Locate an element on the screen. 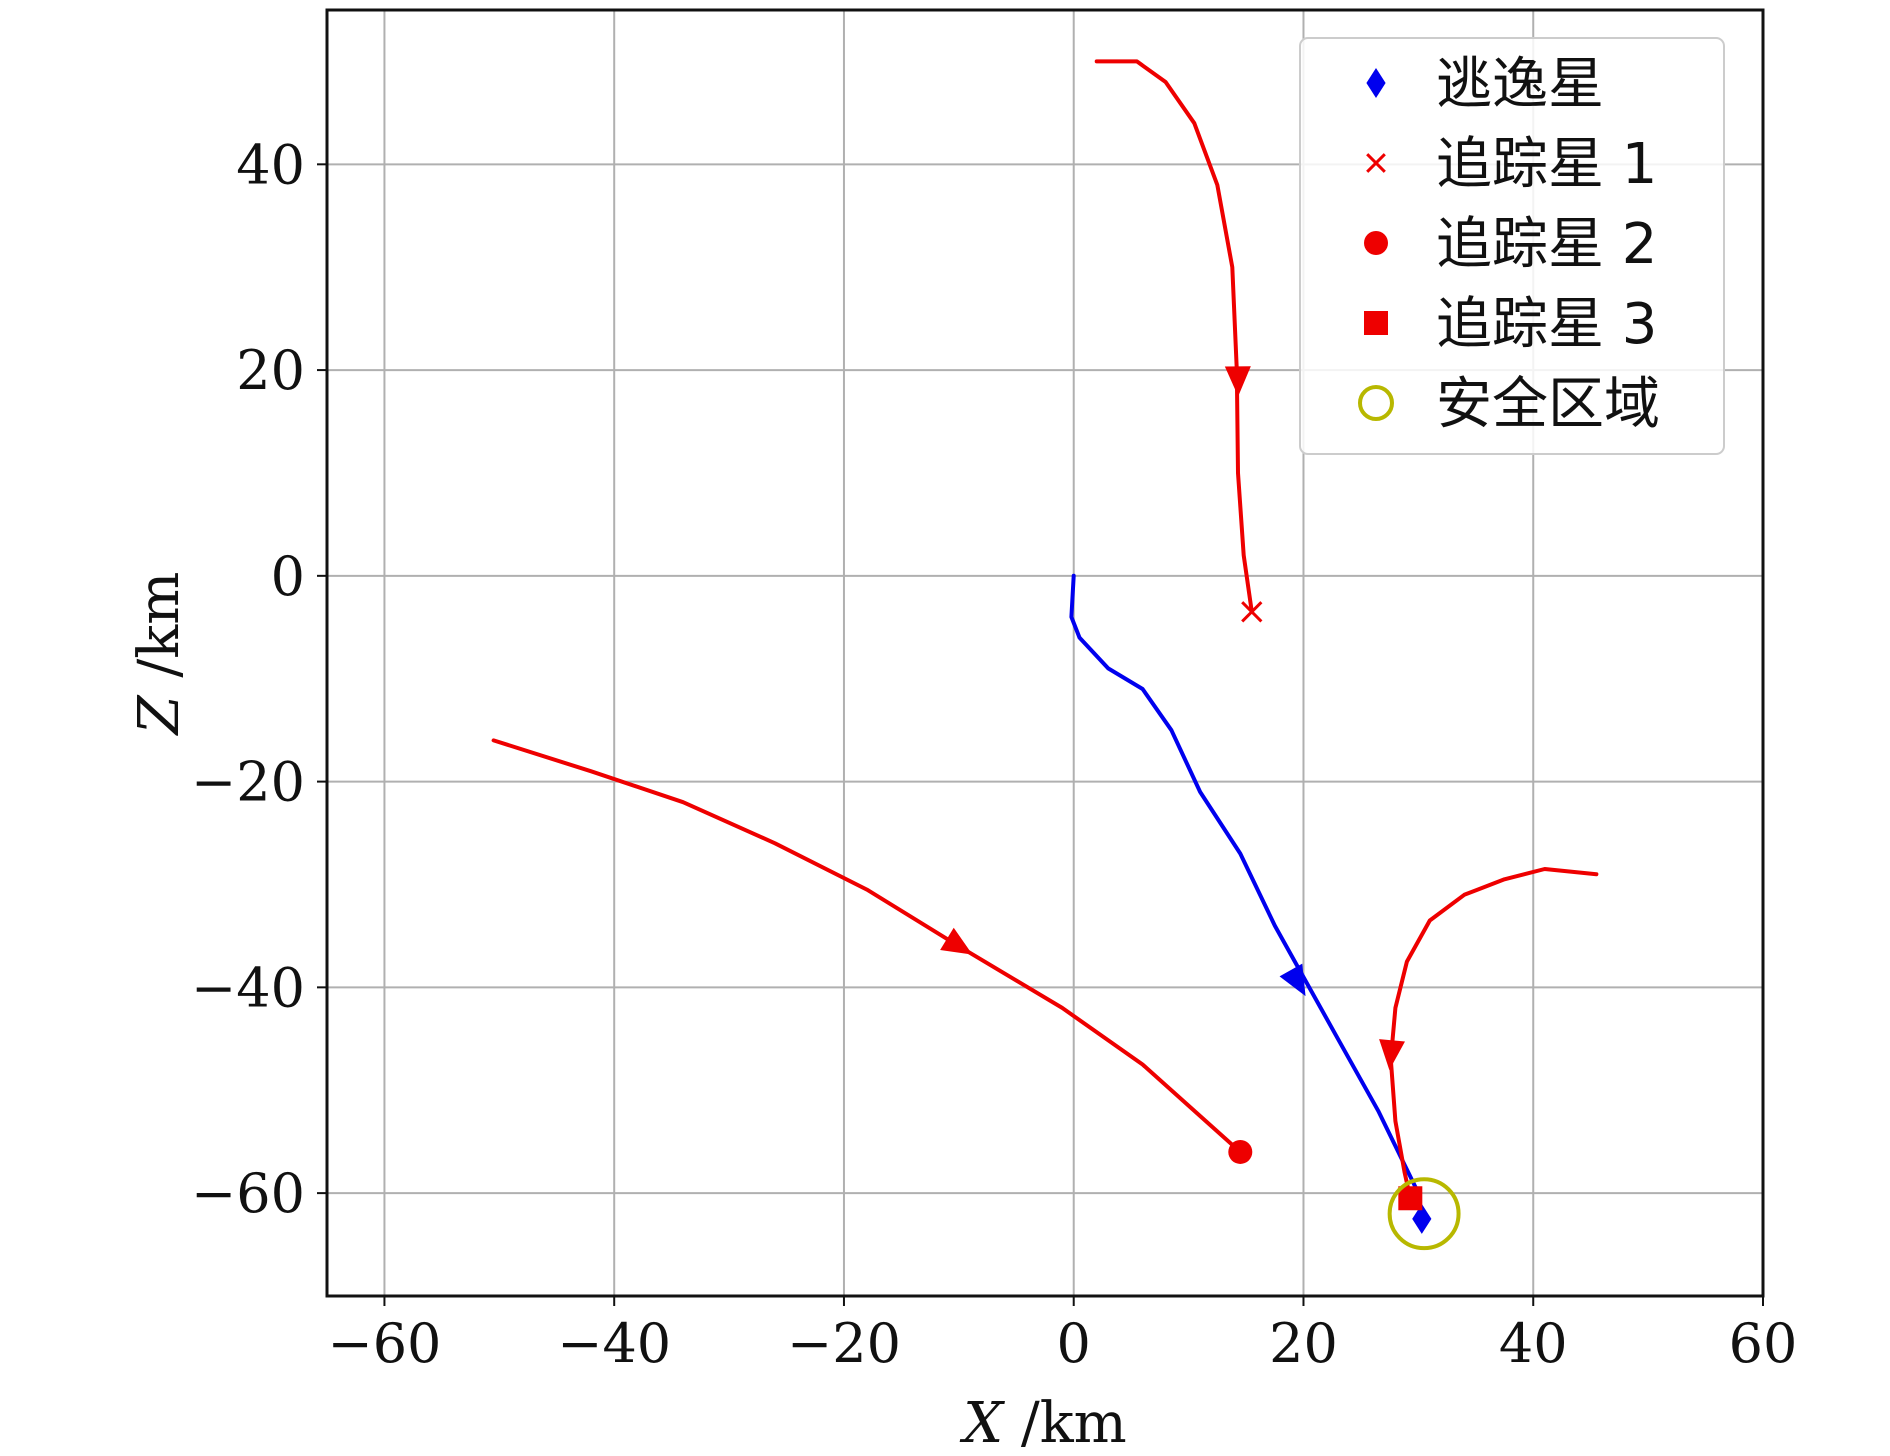  y-tick-label: −60 is located at coordinates (248, 1193).